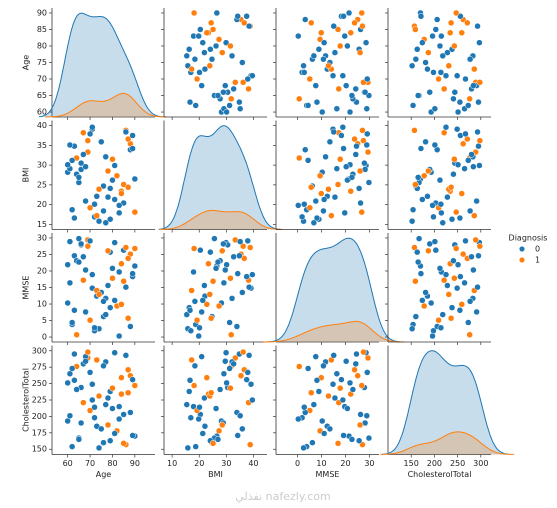 This screenshot has width=557, height=508. Describe the element at coordinates (199, 463) in the screenshot. I see `x-tick-label: 20` at that location.